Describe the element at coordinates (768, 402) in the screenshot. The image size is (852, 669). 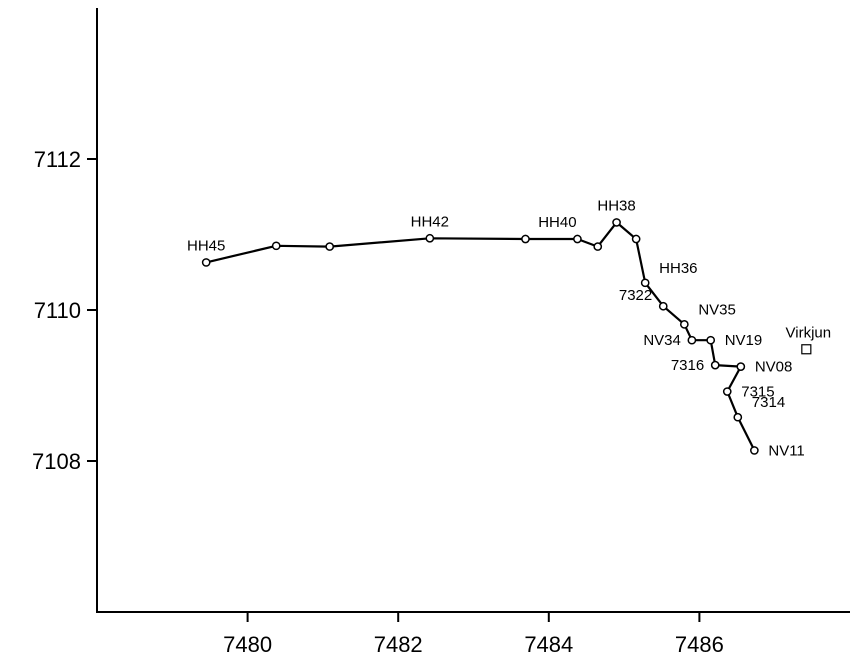
I see `point-label: 7314` at that location.